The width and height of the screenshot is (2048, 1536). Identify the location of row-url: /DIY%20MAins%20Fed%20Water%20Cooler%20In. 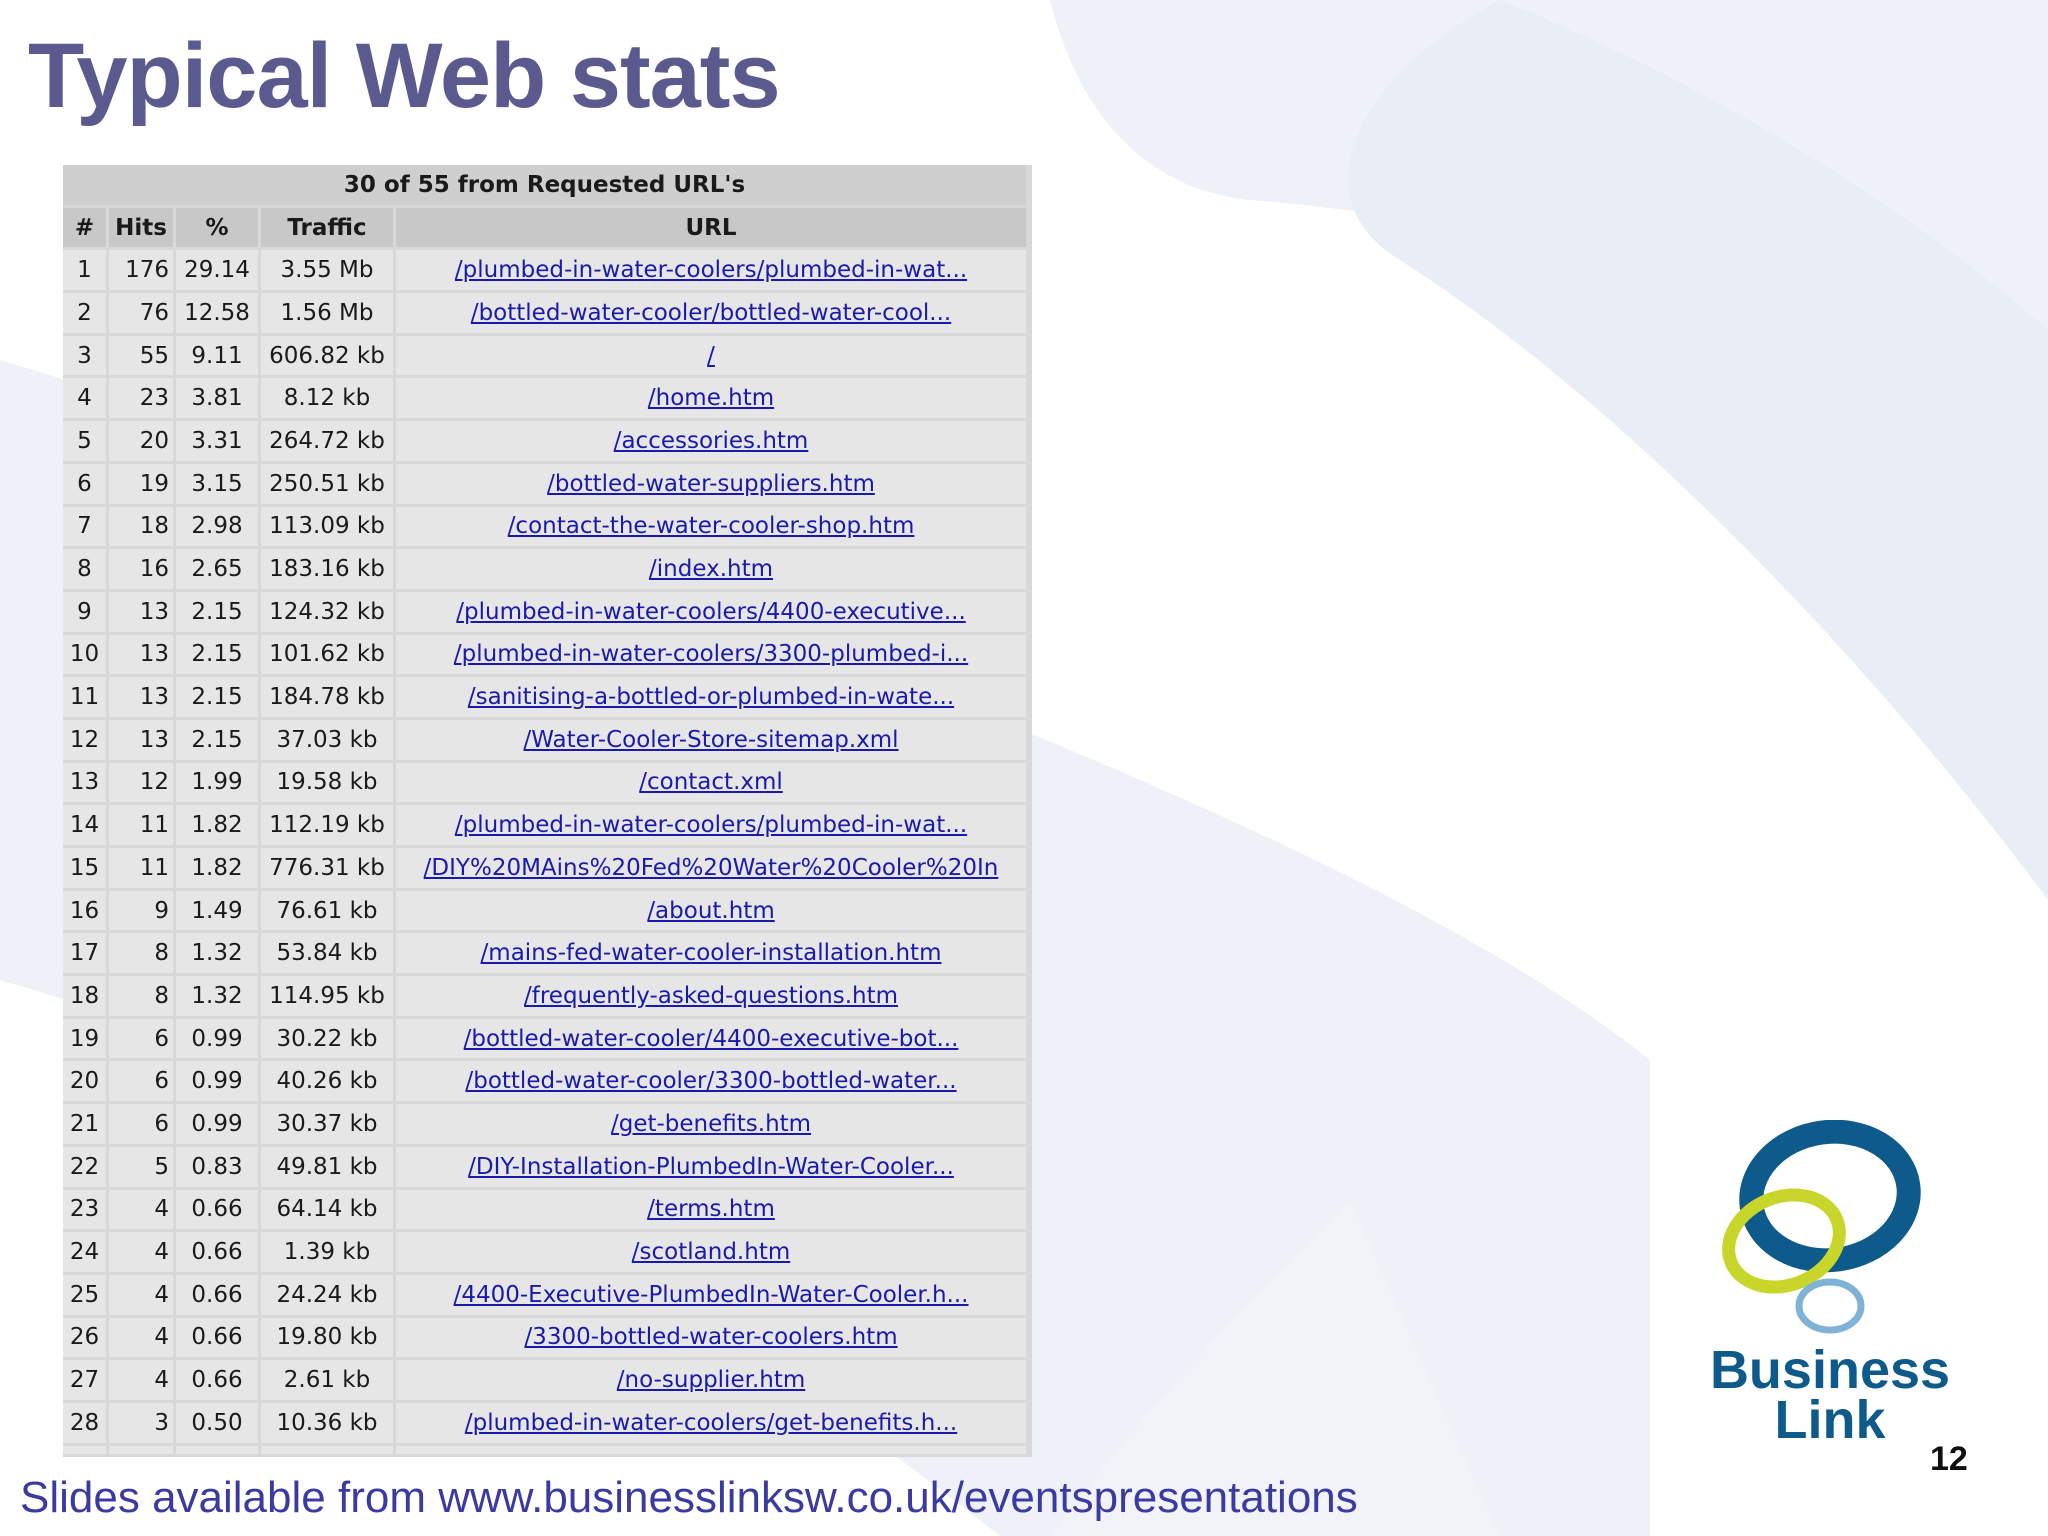
(711, 868).